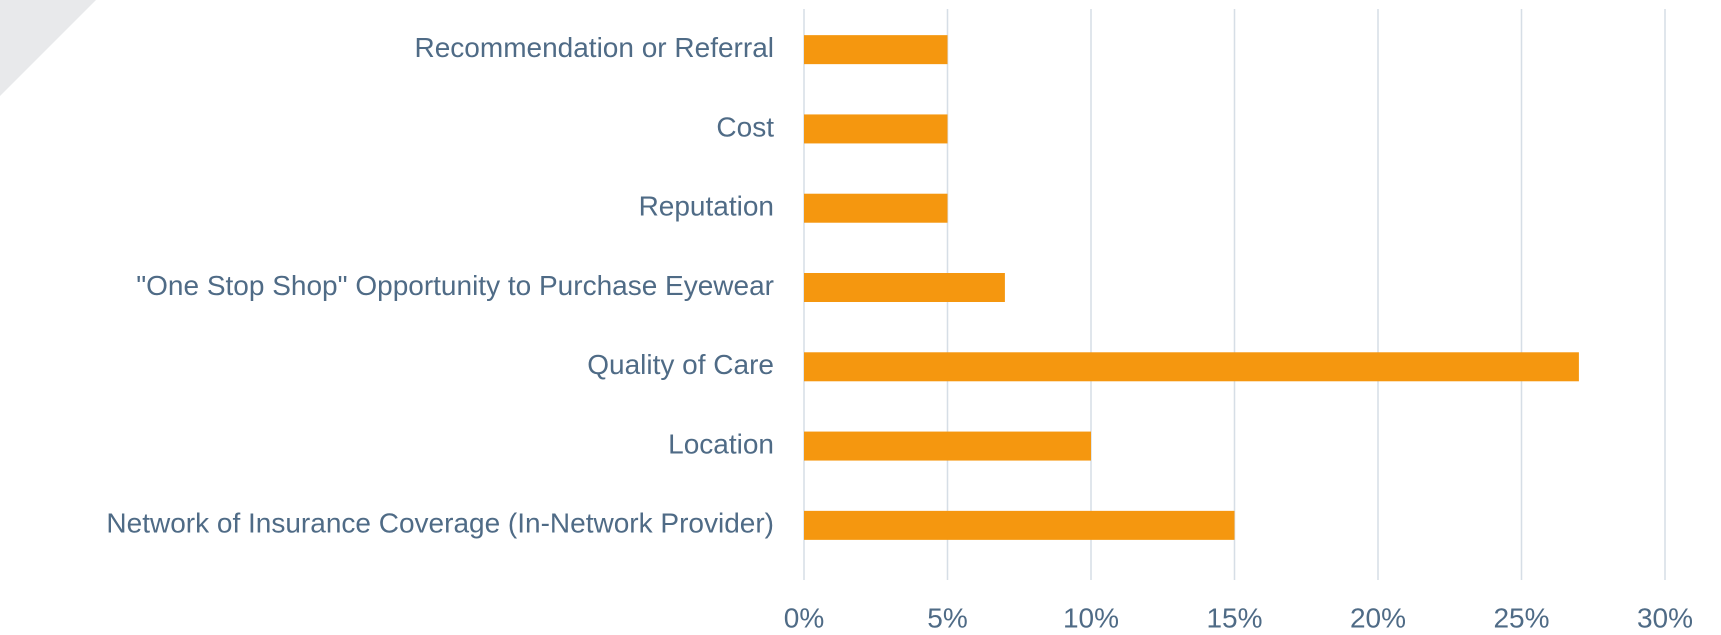  I want to click on y-tick-label: Quality of Care, so click(680, 364).